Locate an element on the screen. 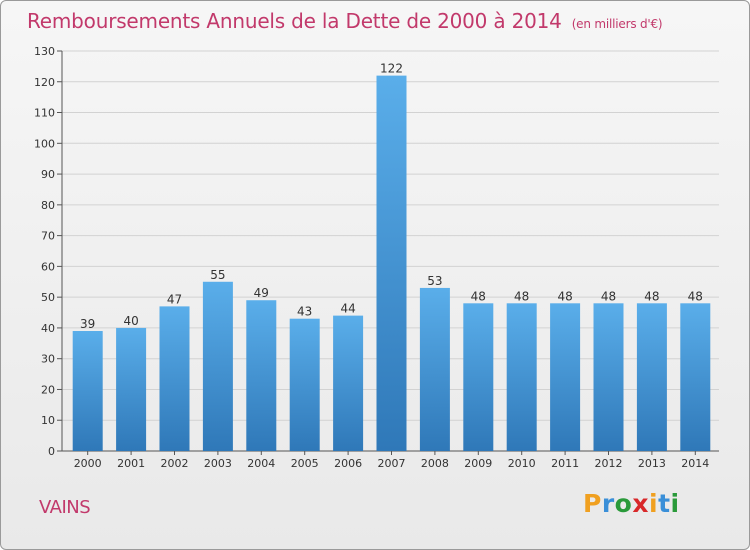 The width and height of the screenshot is (750, 550). bar-2003 is located at coordinates (217, 366).